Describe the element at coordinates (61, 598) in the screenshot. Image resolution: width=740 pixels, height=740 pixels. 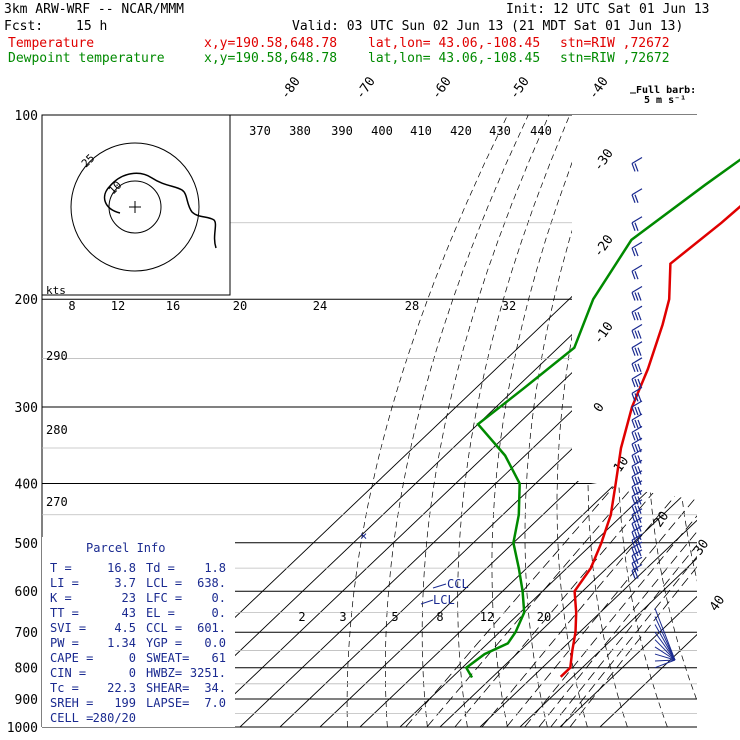
I see `parcel-row-2-label-1: K =` at that location.